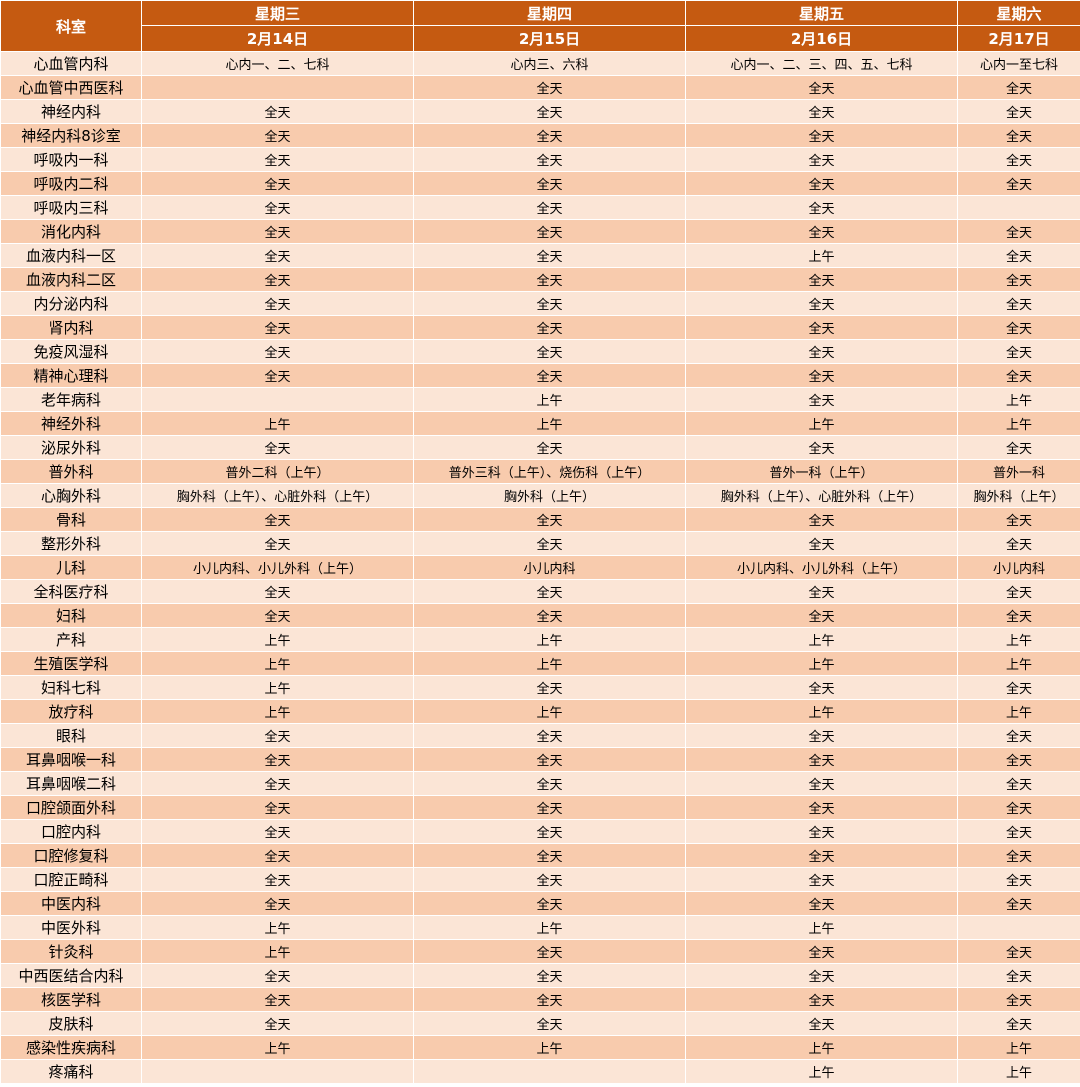 The image size is (1080, 1087). What do you see at coordinates (71, 111) in the screenshot?
I see `dept-name-cell: 神经内科` at bounding box center [71, 111].